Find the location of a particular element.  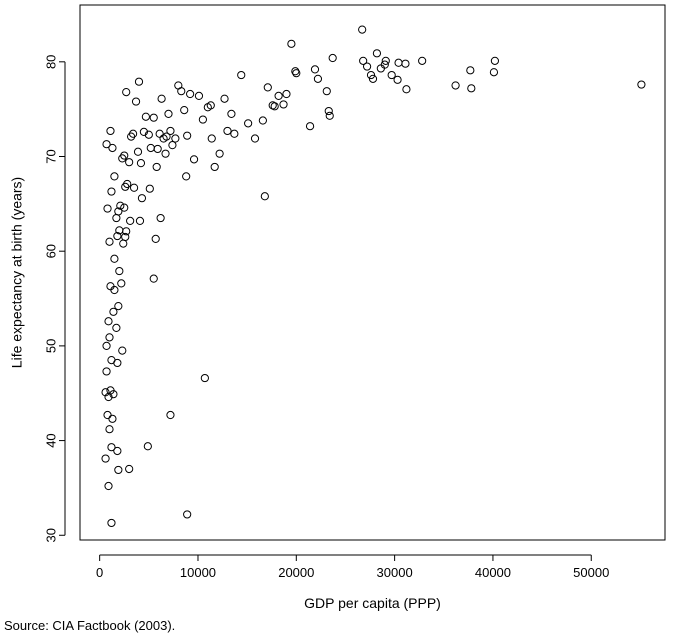

x-tick-label: 20000 is located at coordinates (296, 572).